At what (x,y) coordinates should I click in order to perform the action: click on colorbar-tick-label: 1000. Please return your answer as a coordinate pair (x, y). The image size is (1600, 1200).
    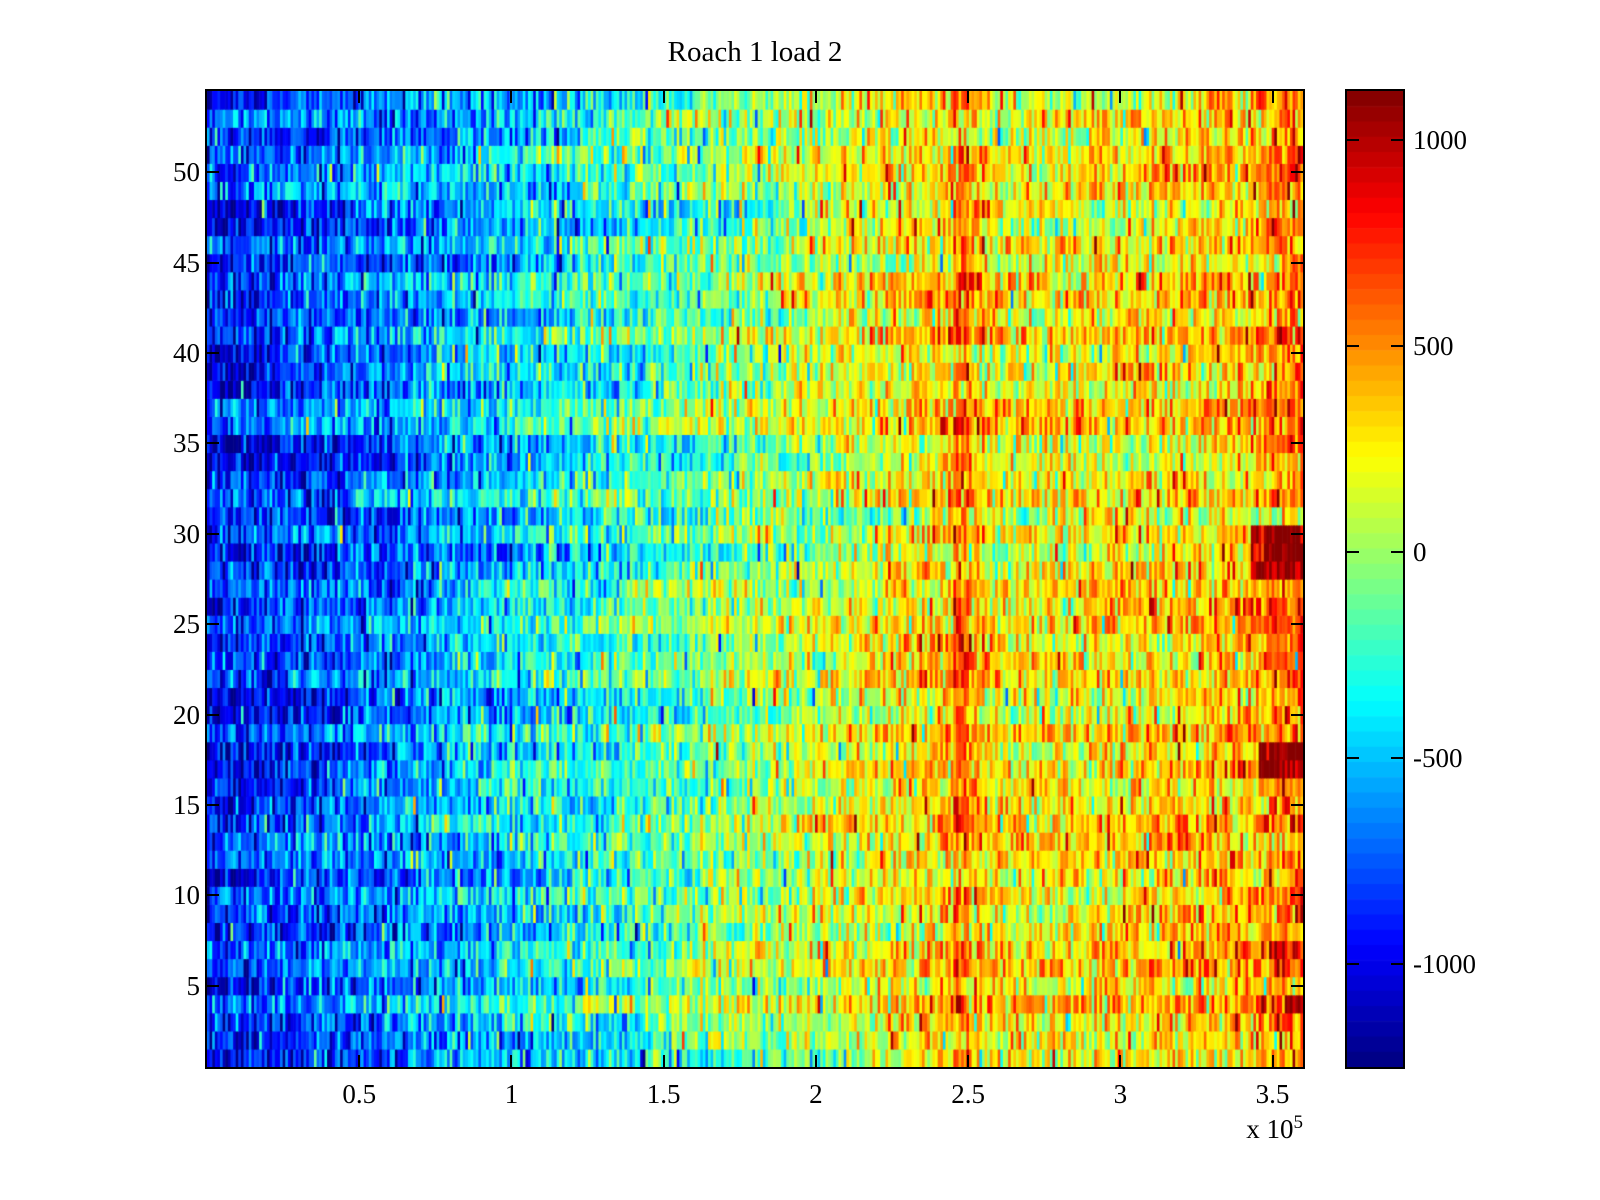
    Looking at the image, I should click on (1440, 140).